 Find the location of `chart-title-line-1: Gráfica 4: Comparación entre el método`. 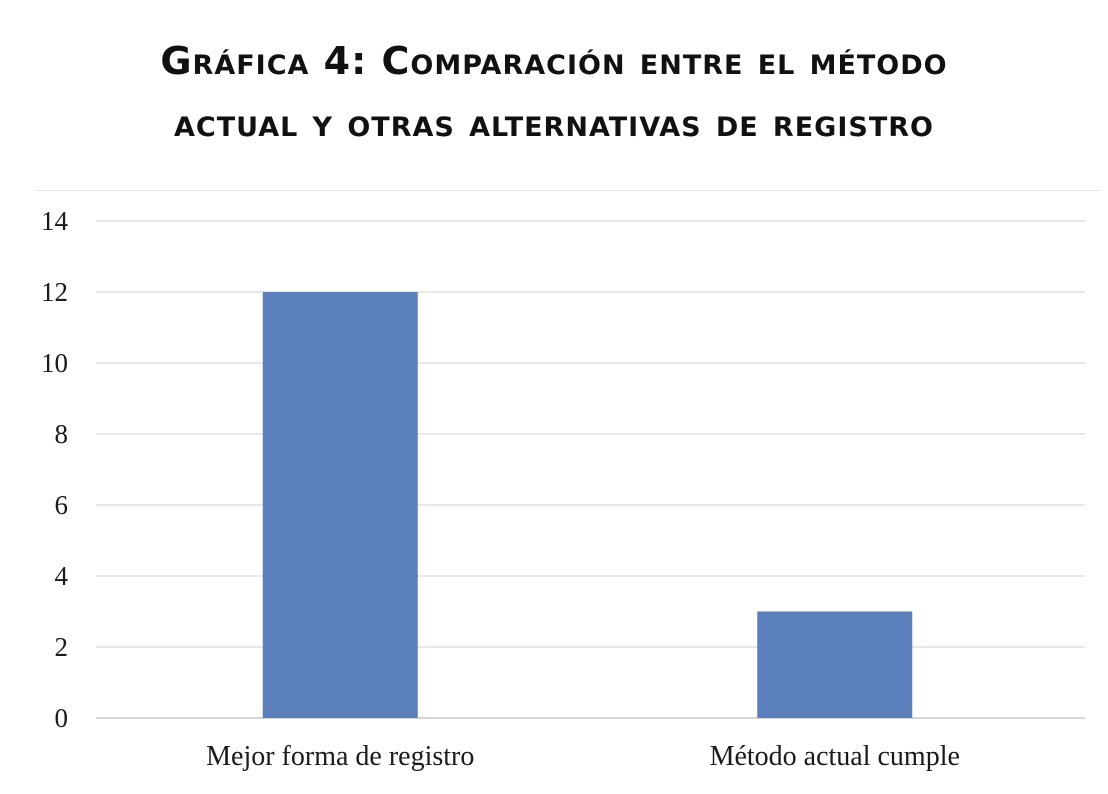

chart-title-line-1: Gráfica 4: Comparación entre el método is located at coordinates (554, 61).